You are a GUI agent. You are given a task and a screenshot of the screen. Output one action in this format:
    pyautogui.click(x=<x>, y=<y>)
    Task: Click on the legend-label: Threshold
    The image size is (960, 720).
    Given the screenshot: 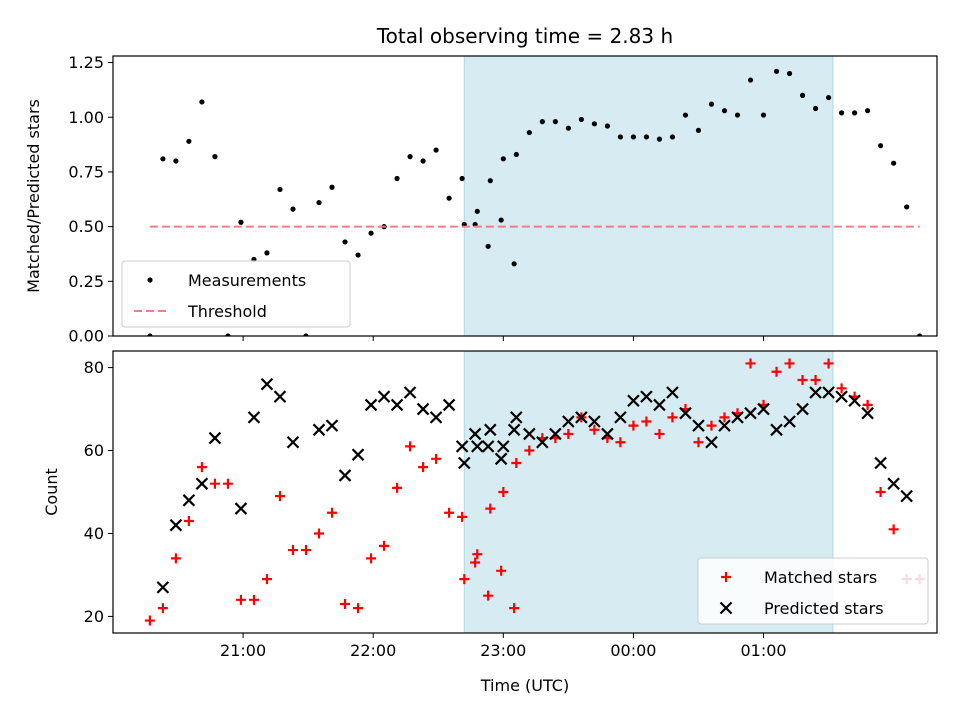 What is the action you would take?
    pyautogui.click(x=227, y=311)
    